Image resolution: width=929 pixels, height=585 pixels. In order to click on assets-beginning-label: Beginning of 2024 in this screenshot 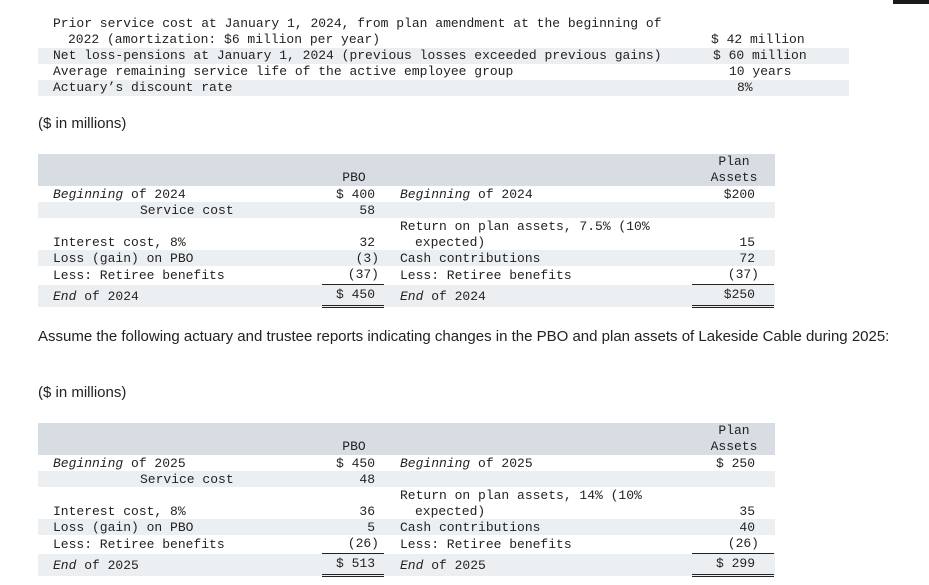, I will do `click(466, 194)`.